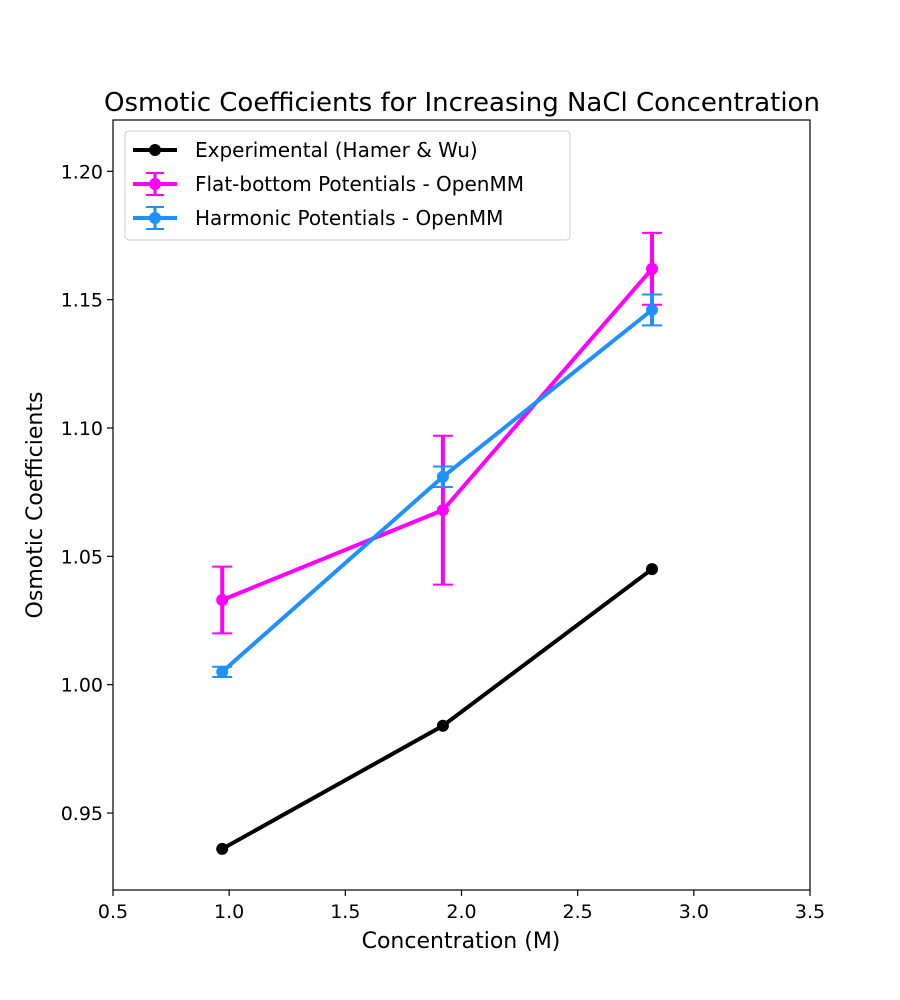 The width and height of the screenshot is (900, 1000). Describe the element at coordinates (461, 912) in the screenshot. I see `x-tick-label-3: 2.0` at that location.